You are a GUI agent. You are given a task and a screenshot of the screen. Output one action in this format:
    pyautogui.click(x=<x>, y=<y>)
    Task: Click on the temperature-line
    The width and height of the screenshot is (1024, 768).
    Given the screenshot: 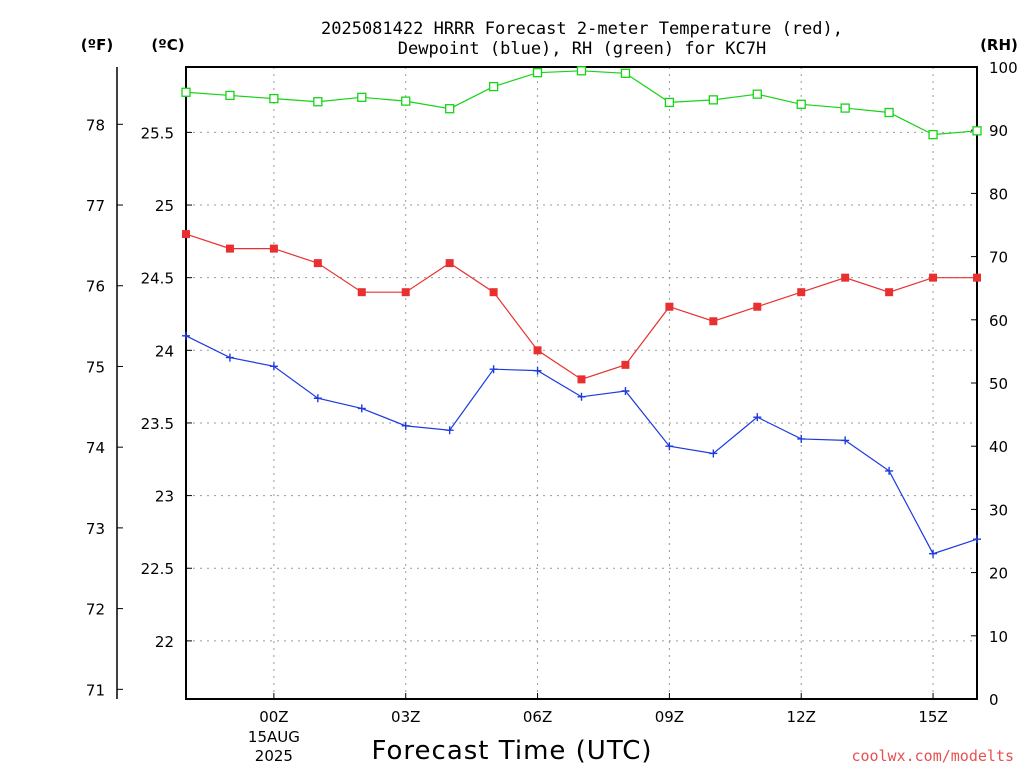 What is the action you would take?
    pyautogui.click(x=581, y=307)
    